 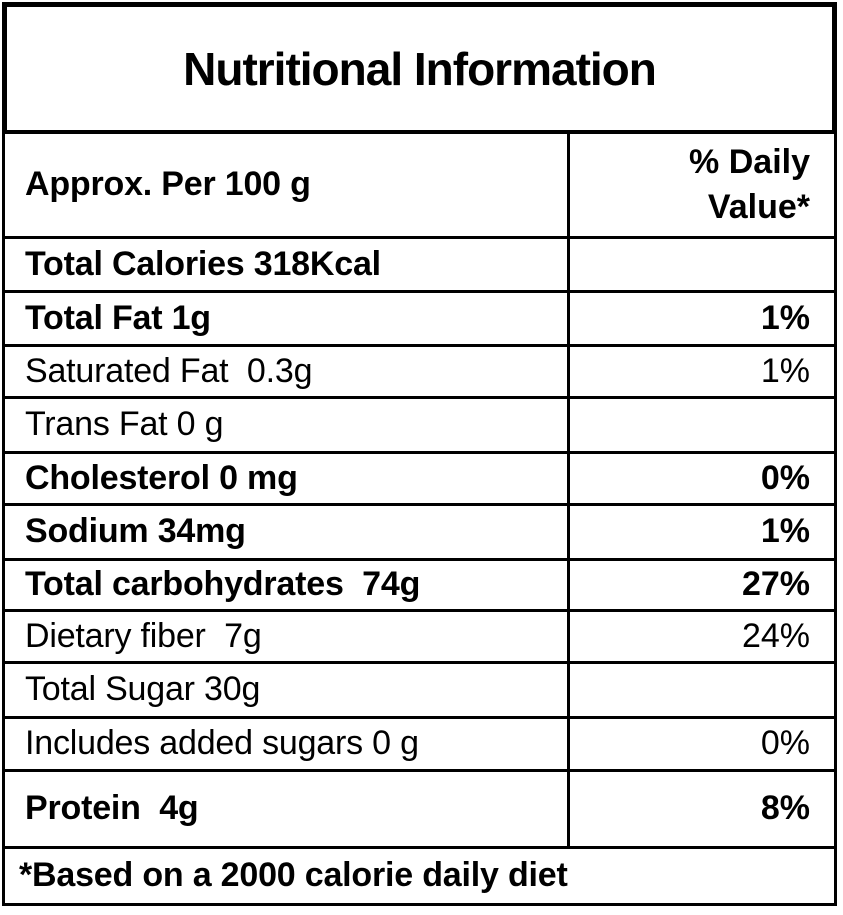 What do you see at coordinates (203, 263) in the screenshot?
I see `nutrient-label: Total Calories 318Kcal` at bounding box center [203, 263].